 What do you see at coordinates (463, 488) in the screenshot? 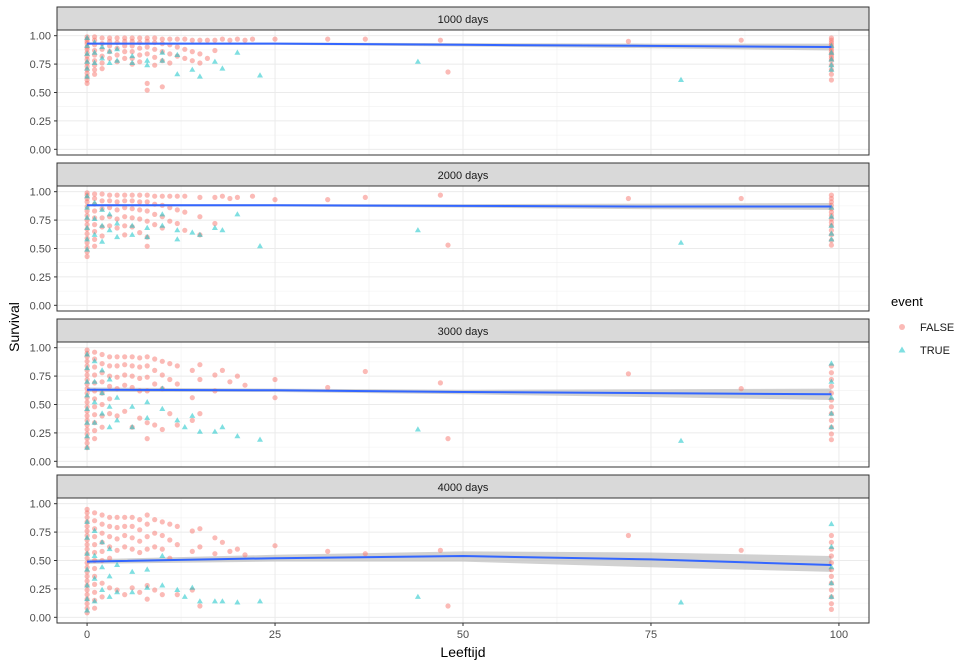
I see `facet-strip-label: 4000 days` at bounding box center [463, 488].